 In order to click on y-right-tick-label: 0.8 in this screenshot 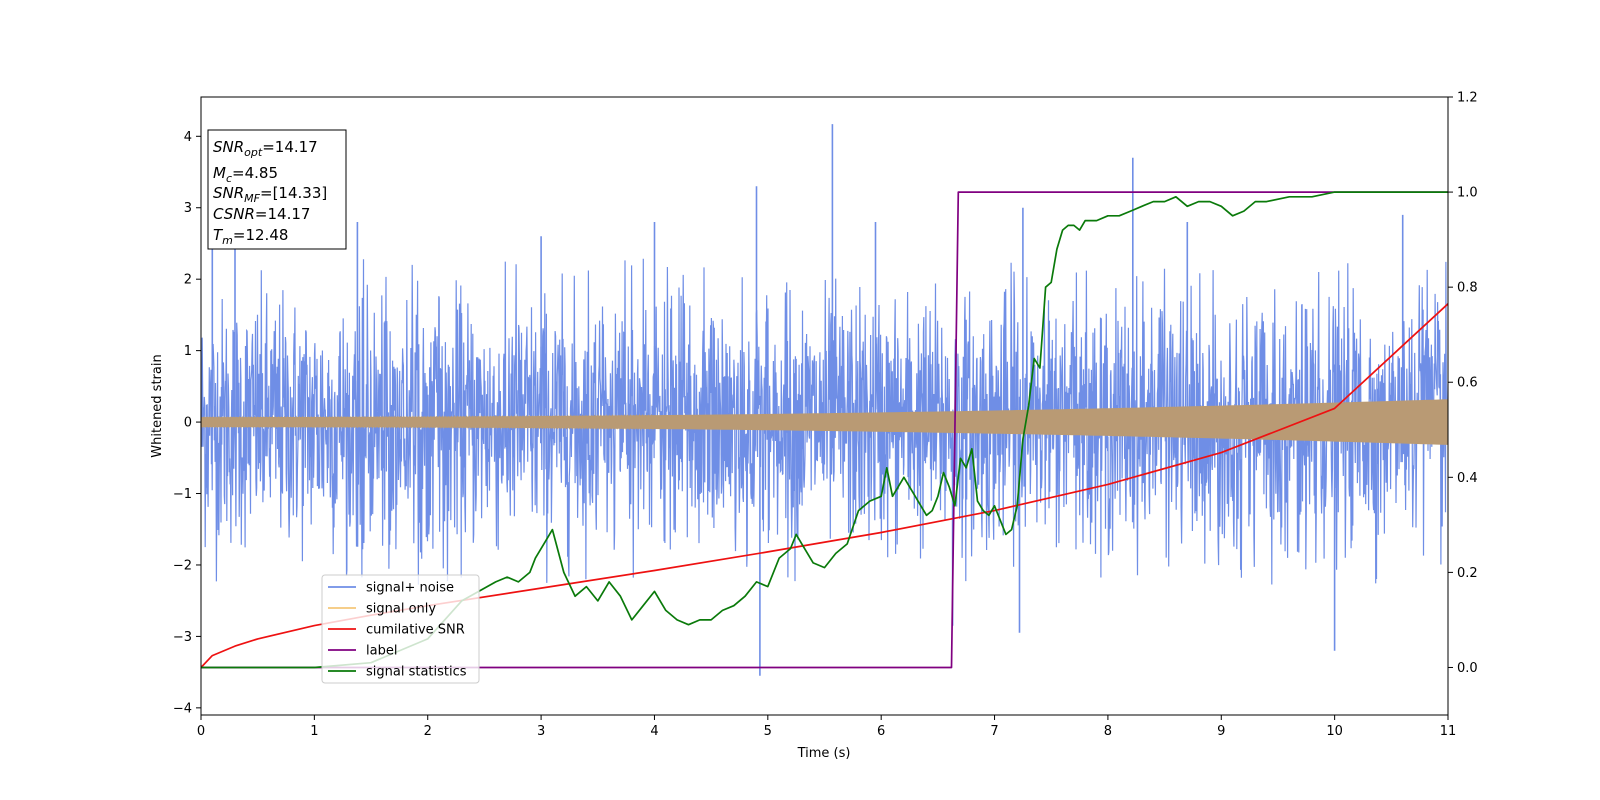, I will do `click(1467, 288)`.